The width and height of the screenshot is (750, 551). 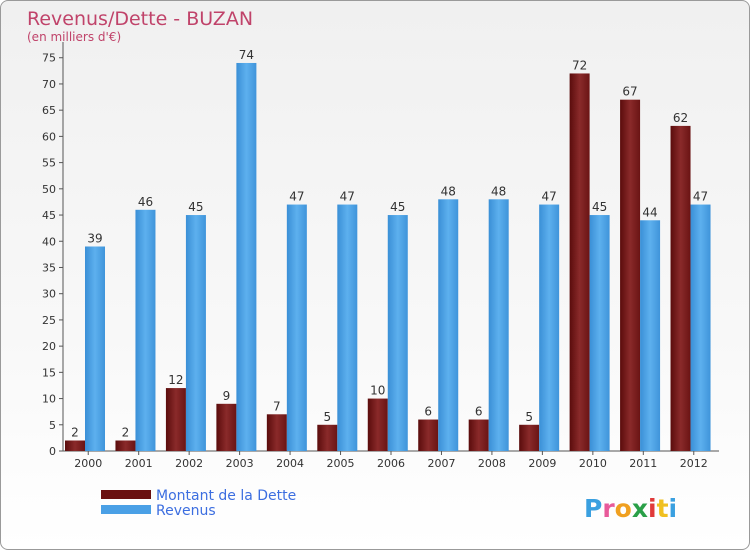 What do you see at coordinates (52, 255) in the screenshot?
I see `y-axis-ticks: 0 5 10 15 20 25 30 35 40 45 50 55 60 65 70 75` at bounding box center [52, 255].